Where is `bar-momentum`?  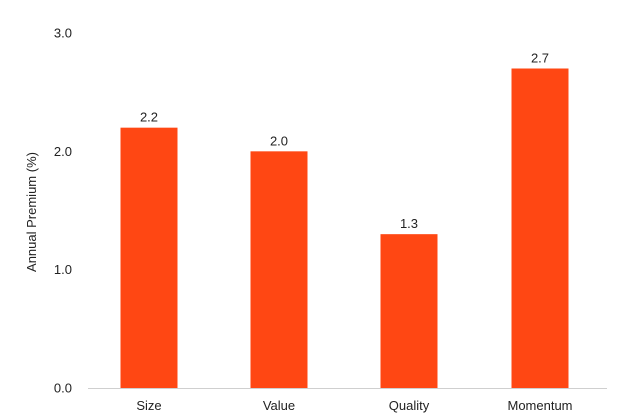
bar-momentum is located at coordinates (540, 228).